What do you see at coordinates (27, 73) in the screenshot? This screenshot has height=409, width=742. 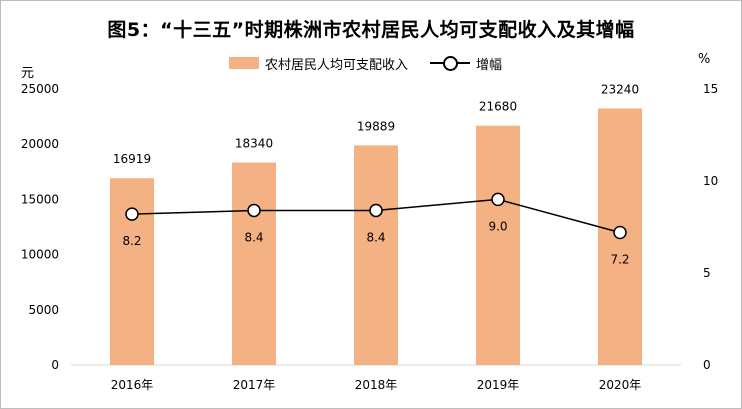 I see `y-axis-unit-label: 元` at bounding box center [27, 73].